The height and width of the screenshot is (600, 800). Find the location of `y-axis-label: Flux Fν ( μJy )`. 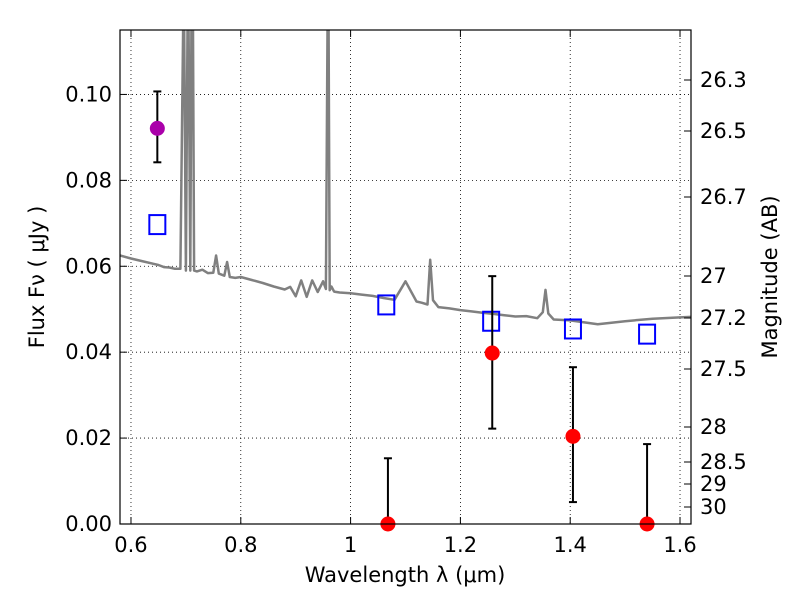

y-axis-label: Flux Fν ( μJy ) is located at coordinates (37, 277).